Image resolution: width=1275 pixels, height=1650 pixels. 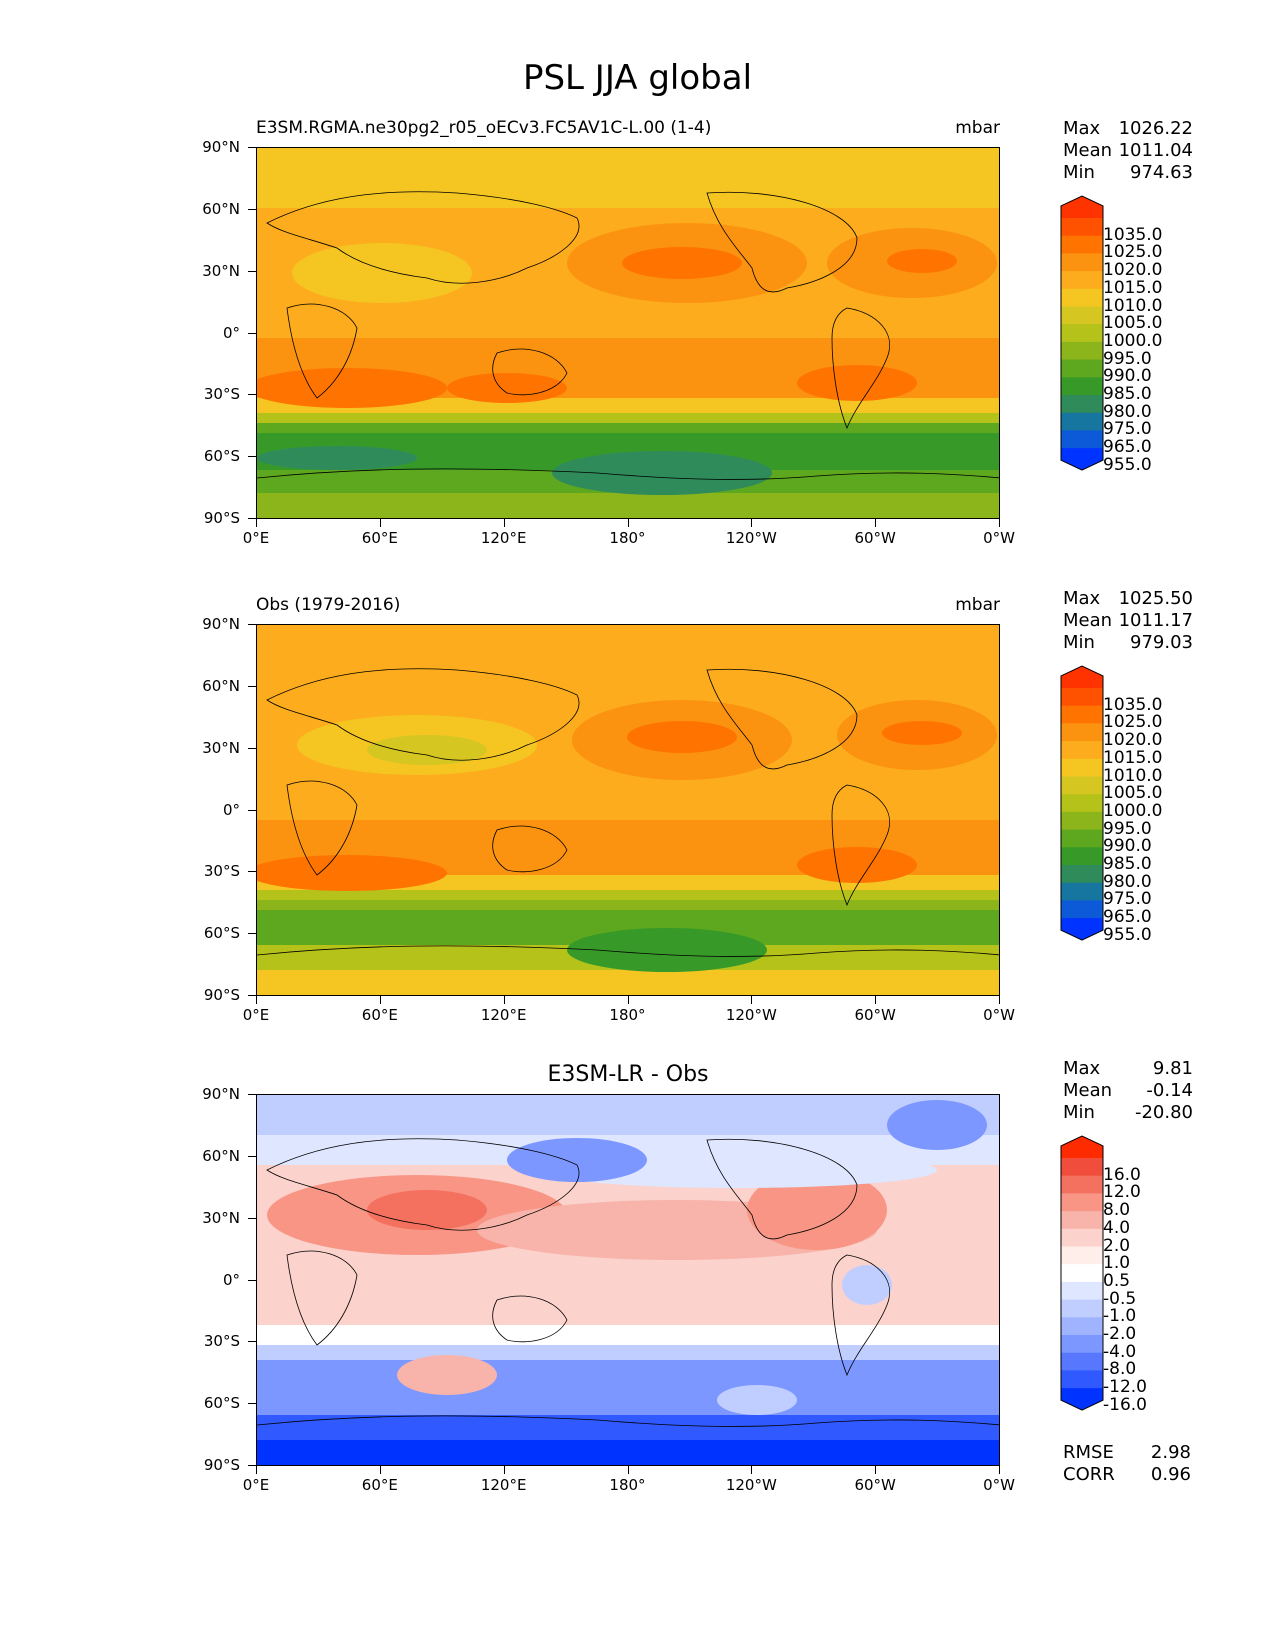 What do you see at coordinates (1117, 1245) in the screenshot?
I see `colorbar-tick-label: 2.0` at bounding box center [1117, 1245].